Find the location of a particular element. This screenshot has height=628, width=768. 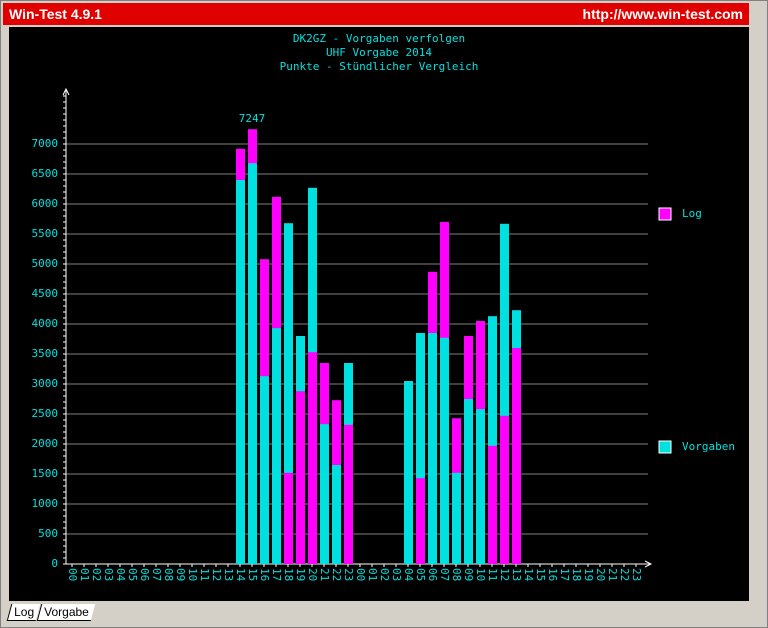

y-axis-arrow is located at coordinates (66, 91).